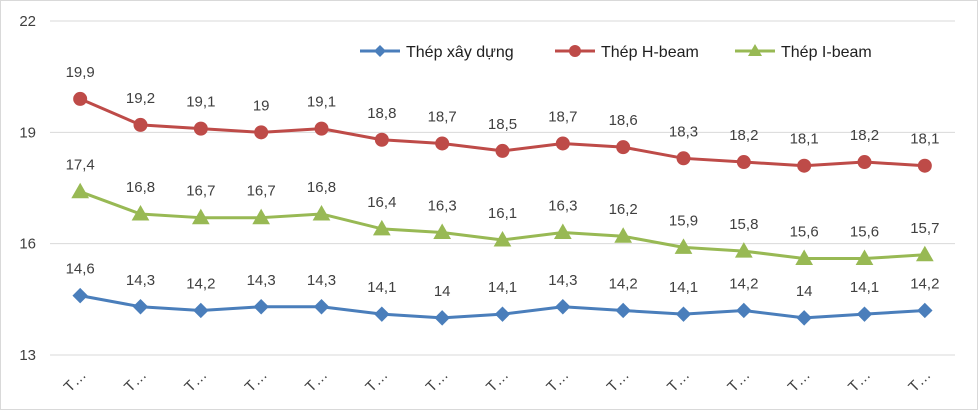 The image size is (978, 410). Describe the element at coordinates (27, 188) in the screenshot. I see `y-axis: 13 16 19 22` at that location.